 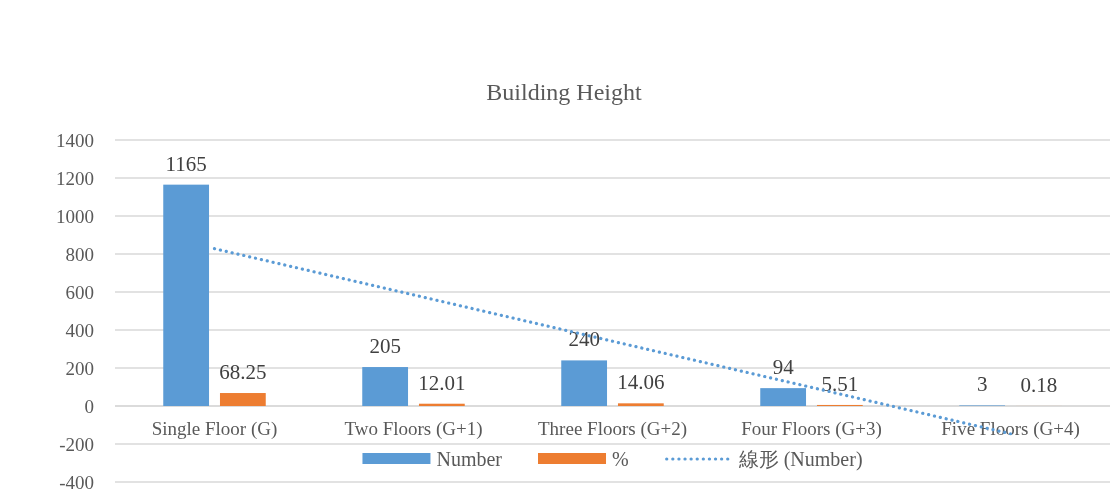 What do you see at coordinates (584, 339) in the screenshot?
I see `data-label: 240` at bounding box center [584, 339].